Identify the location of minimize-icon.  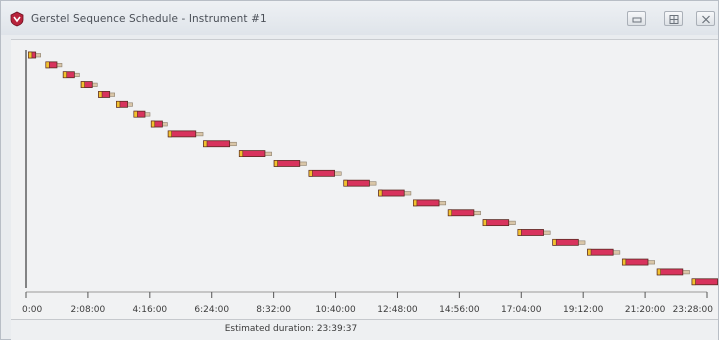
(637, 20).